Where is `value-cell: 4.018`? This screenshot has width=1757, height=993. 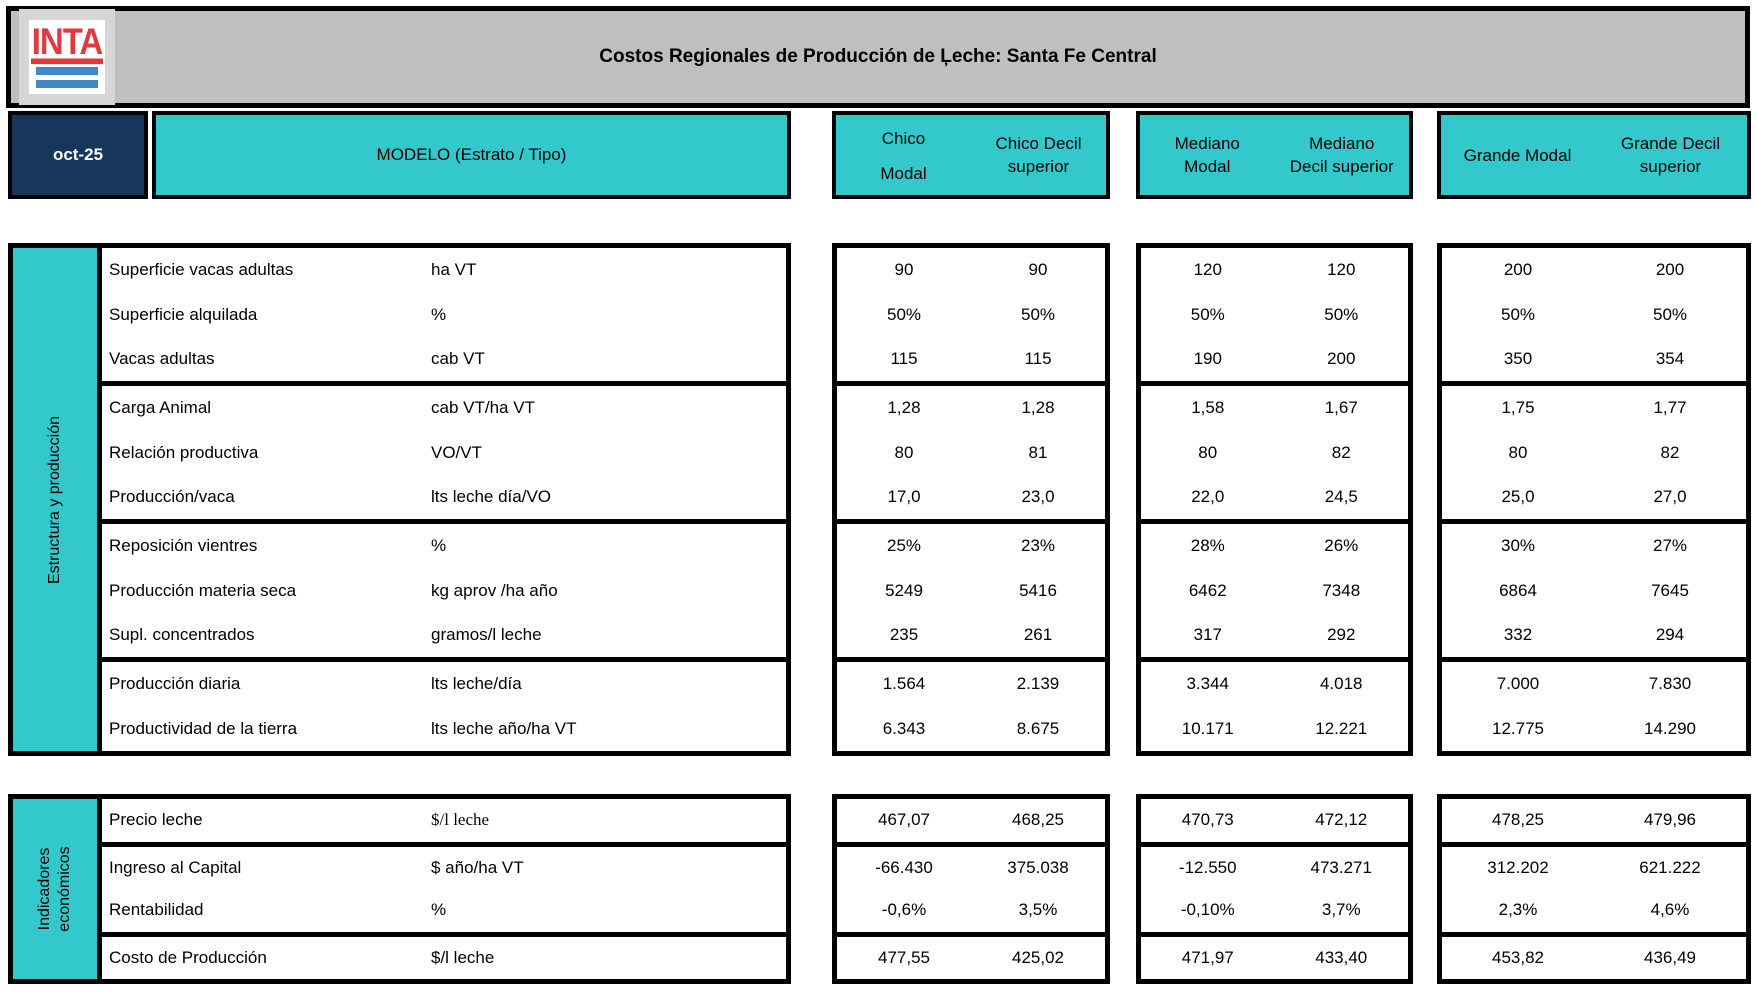 value-cell: 4.018 is located at coordinates (1341, 684).